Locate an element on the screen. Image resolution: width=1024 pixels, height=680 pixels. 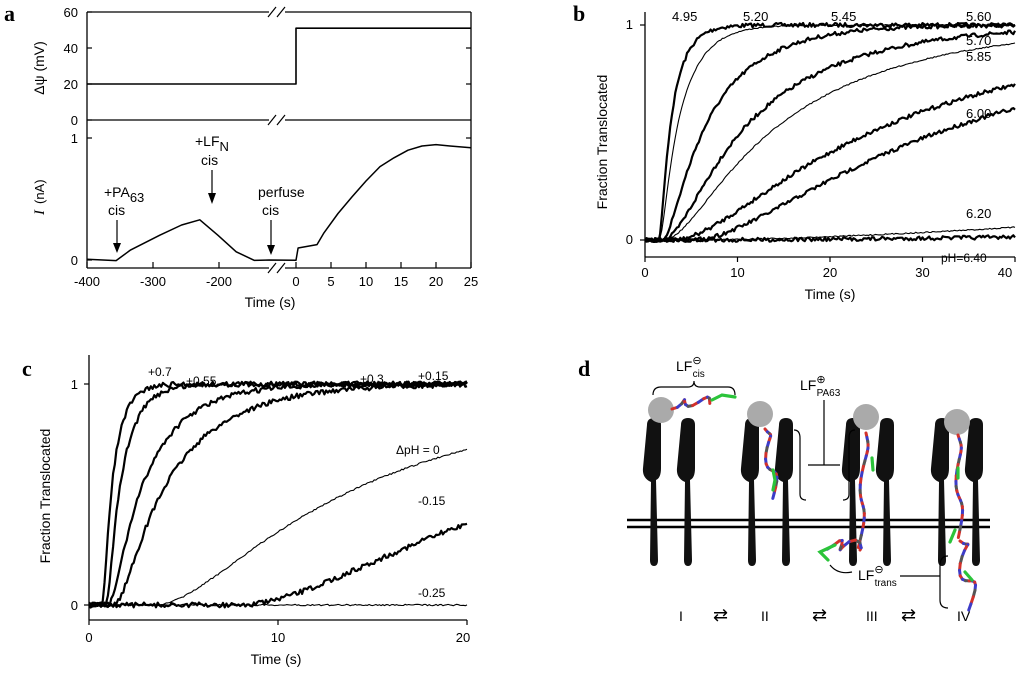
a-xtick: 15 is located at coordinates (401, 281).